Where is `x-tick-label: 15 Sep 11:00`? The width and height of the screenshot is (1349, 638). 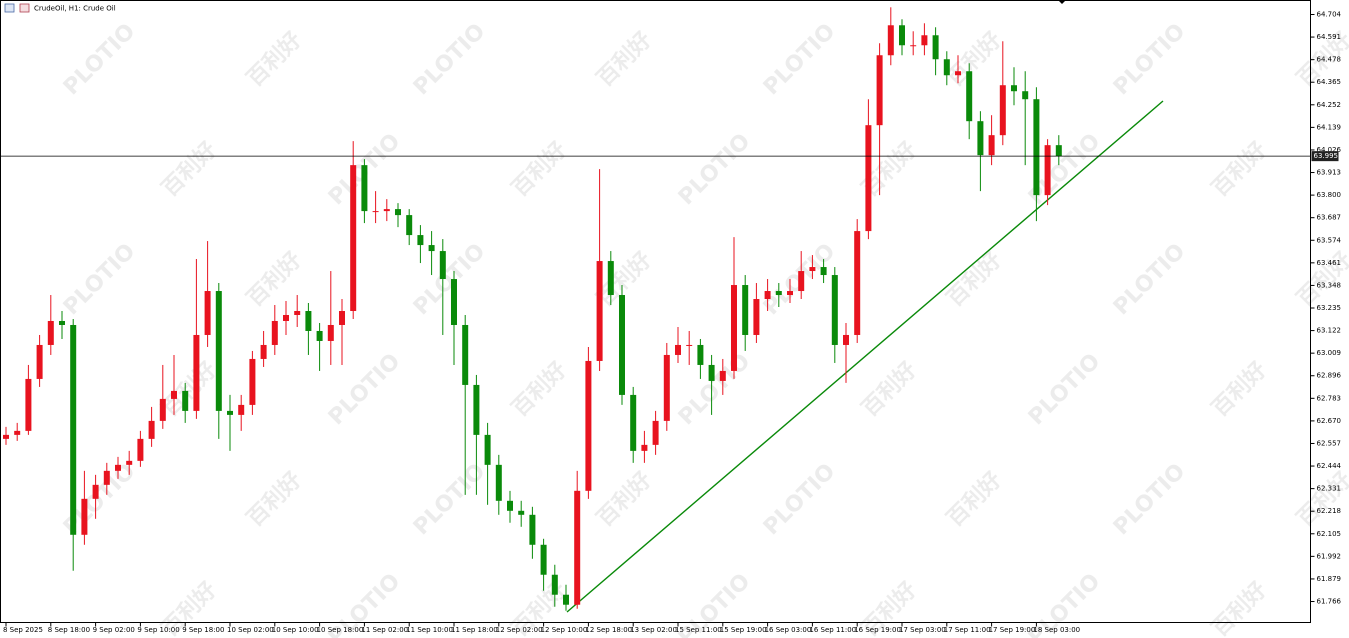
x-tick-label: 15 Sep 11:00 is located at coordinates (698, 630).